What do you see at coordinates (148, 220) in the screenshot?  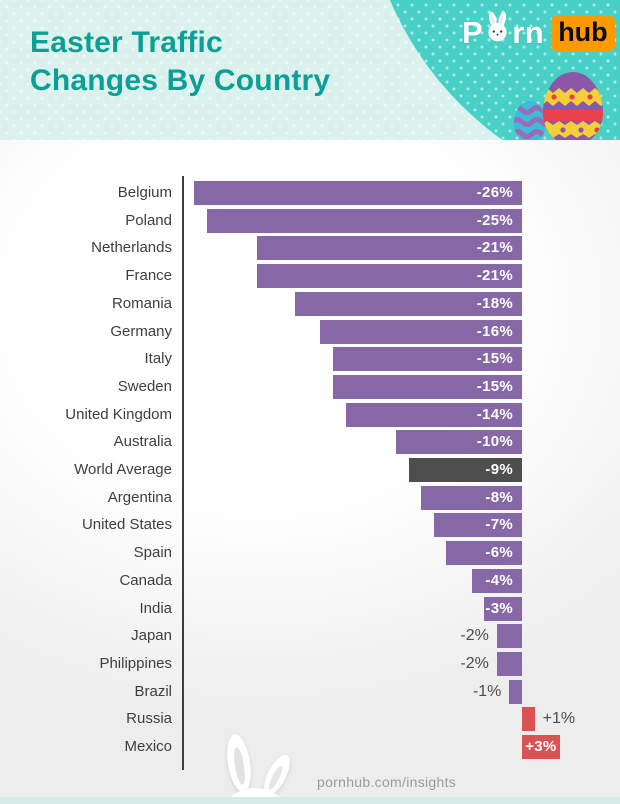 I see `country-label: Poland` at bounding box center [148, 220].